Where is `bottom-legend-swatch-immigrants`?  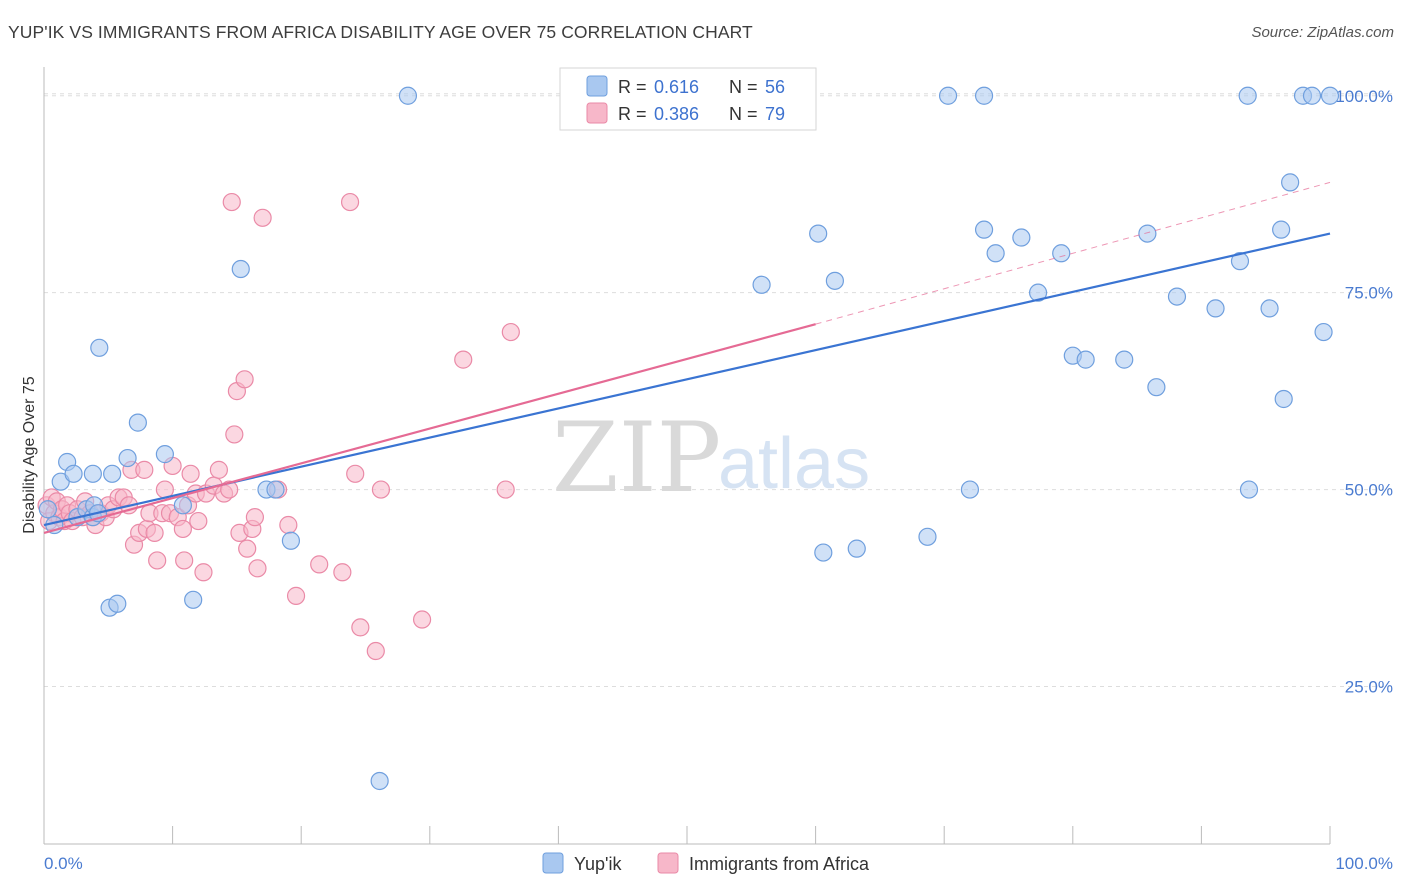
bottom-legend-swatch-immigrants is located at coordinates (668, 863).